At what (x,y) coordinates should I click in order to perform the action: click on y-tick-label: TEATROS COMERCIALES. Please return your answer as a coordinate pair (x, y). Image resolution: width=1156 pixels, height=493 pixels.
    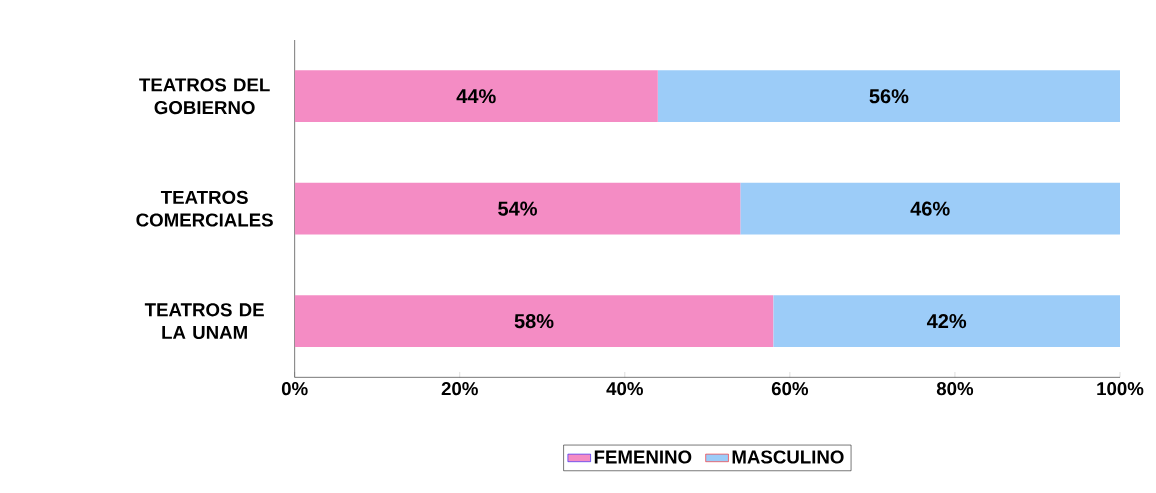
    Looking at the image, I should click on (204, 208).